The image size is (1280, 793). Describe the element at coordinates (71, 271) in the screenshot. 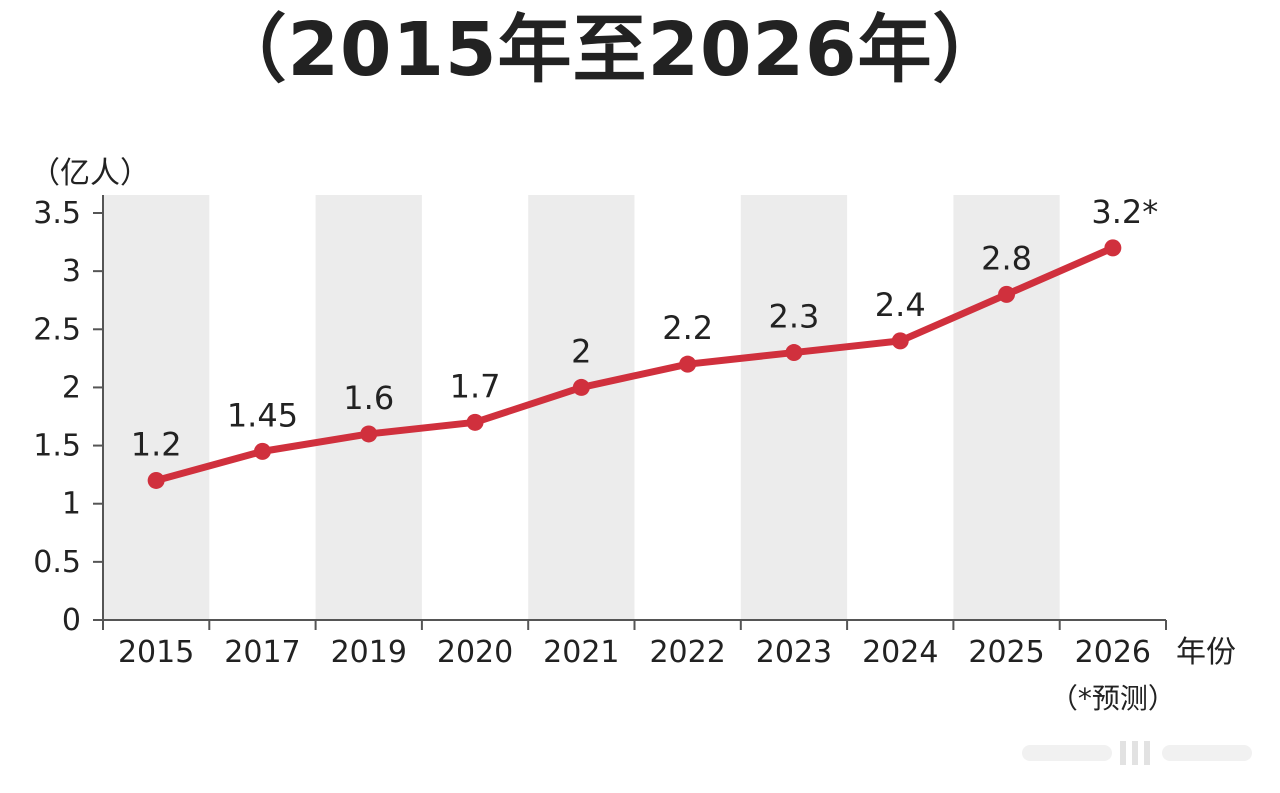

I see `y-tick-label: 3` at that location.